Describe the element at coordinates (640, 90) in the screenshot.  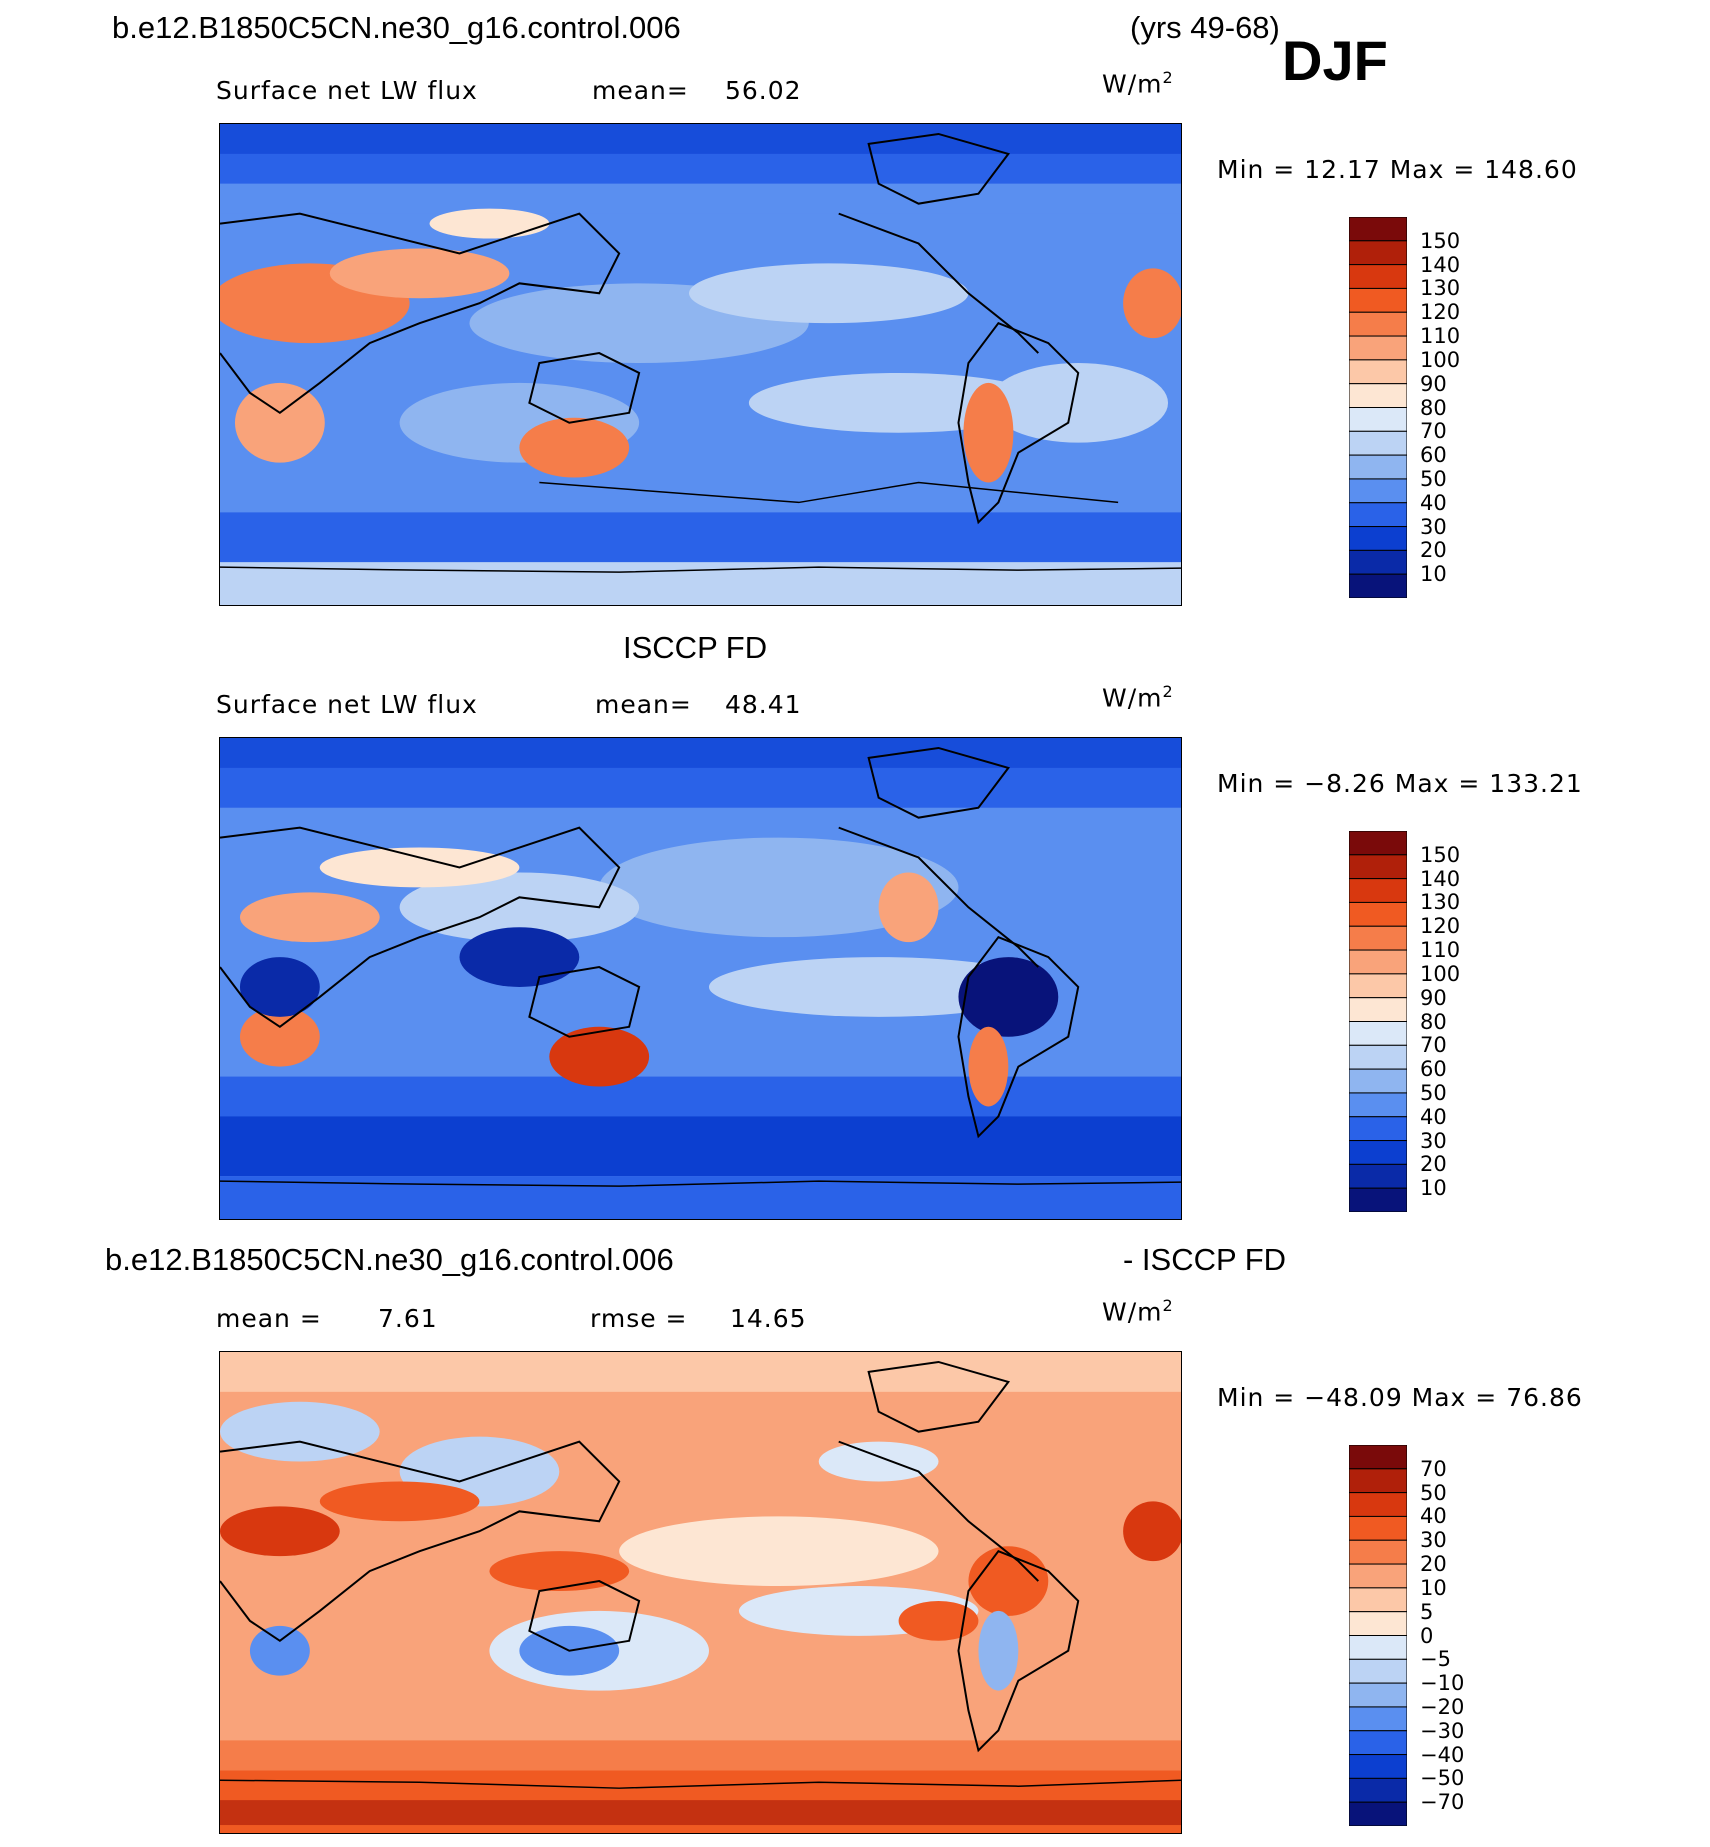
I see `panel1-stat-label: mean=` at that location.